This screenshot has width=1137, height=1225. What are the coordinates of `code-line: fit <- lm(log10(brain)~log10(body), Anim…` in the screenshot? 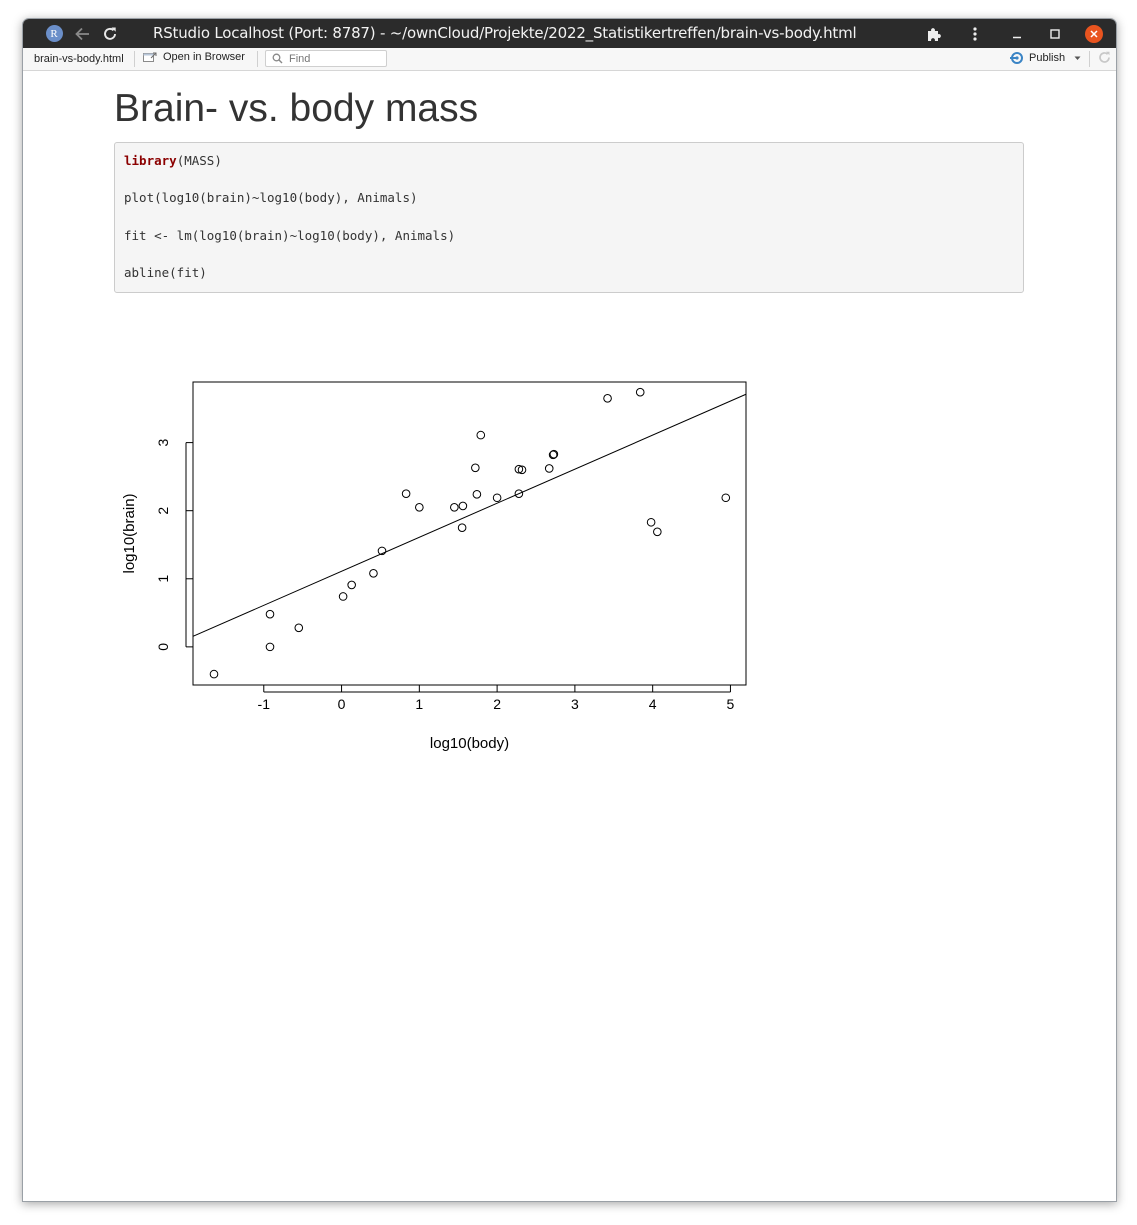 It's located at (290, 235).